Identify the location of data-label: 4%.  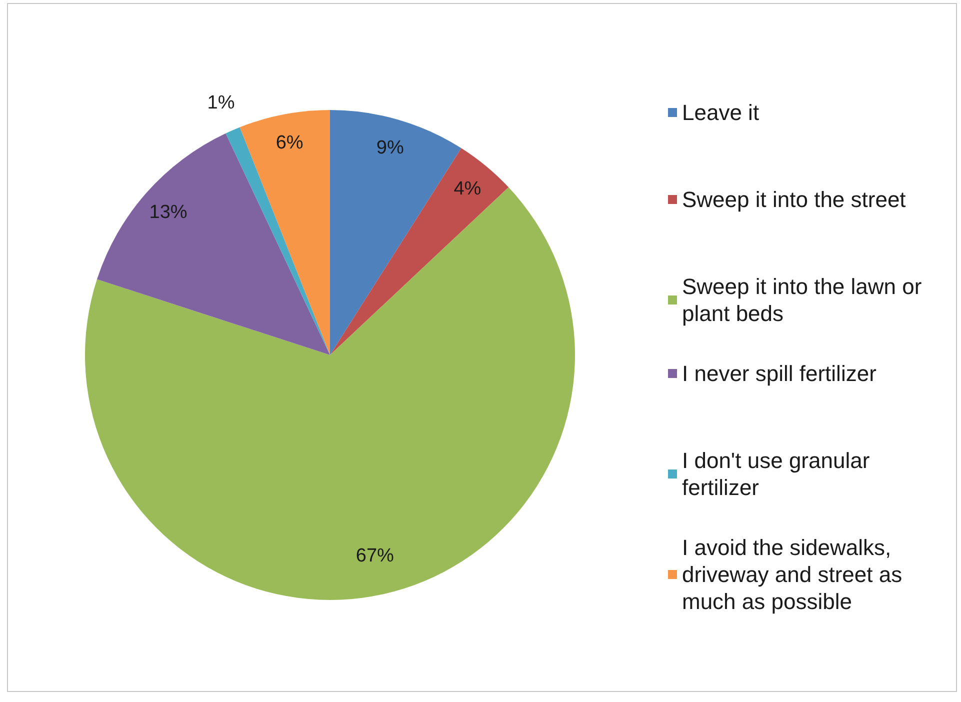
(468, 189).